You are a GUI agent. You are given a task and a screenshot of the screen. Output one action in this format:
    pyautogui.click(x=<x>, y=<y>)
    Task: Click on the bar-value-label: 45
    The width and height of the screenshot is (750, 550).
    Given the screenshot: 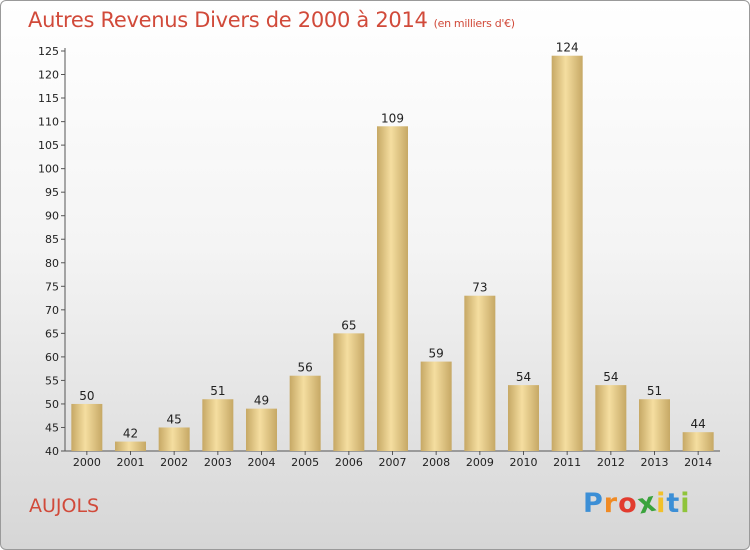 What is the action you would take?
    pyautogui.click(x=174, y=419)
    